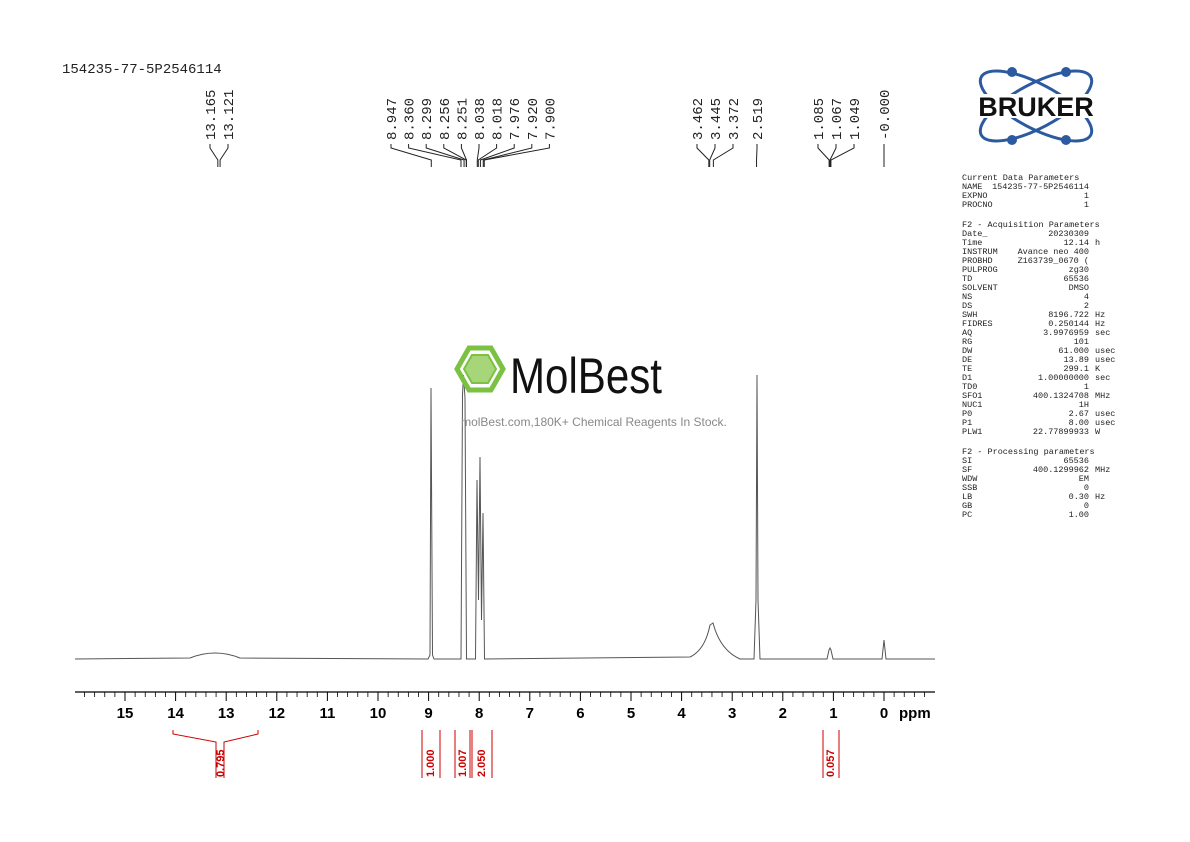 The width and height of the screenshot is (1190, 842). Describe the element at coordinates (967, 369) in the screenshot. I see `param-name: TE` at that location.